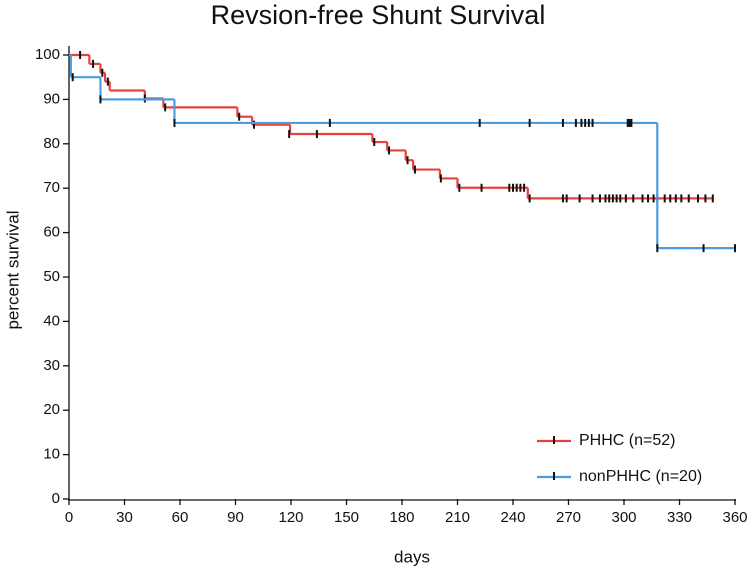 The height and width of the screenshot is (574, 749). Describe the element at coordinates (51, 365) in the screenshot. I see `y-tick-label: 30` at that location.